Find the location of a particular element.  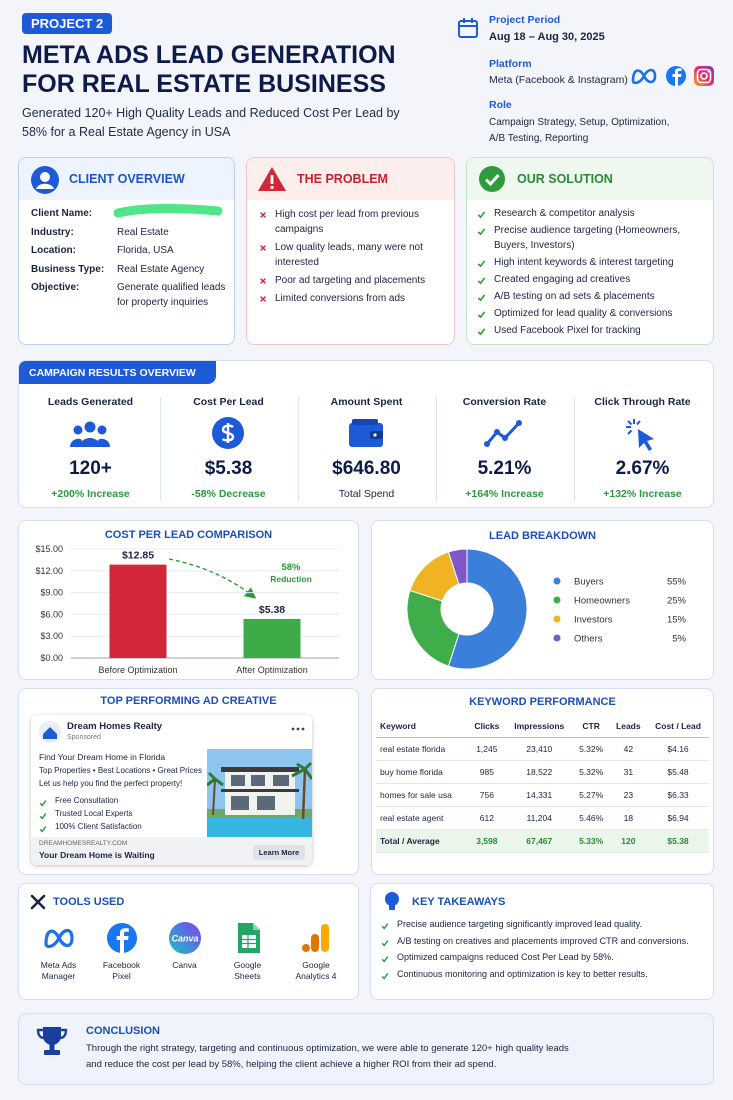

check-icon is located at coordinates (492, 179).